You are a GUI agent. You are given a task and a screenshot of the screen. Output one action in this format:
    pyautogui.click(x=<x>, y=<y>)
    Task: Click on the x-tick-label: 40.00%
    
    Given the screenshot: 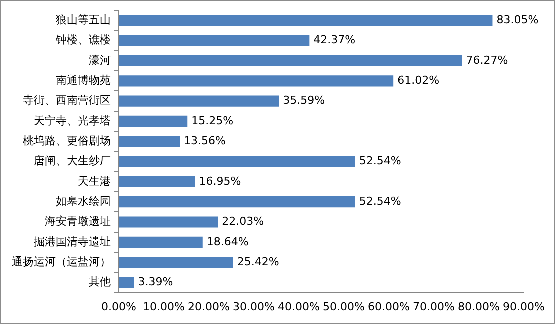 What is the action you would take?
    pyautogui.click(x=299, y=307)
    